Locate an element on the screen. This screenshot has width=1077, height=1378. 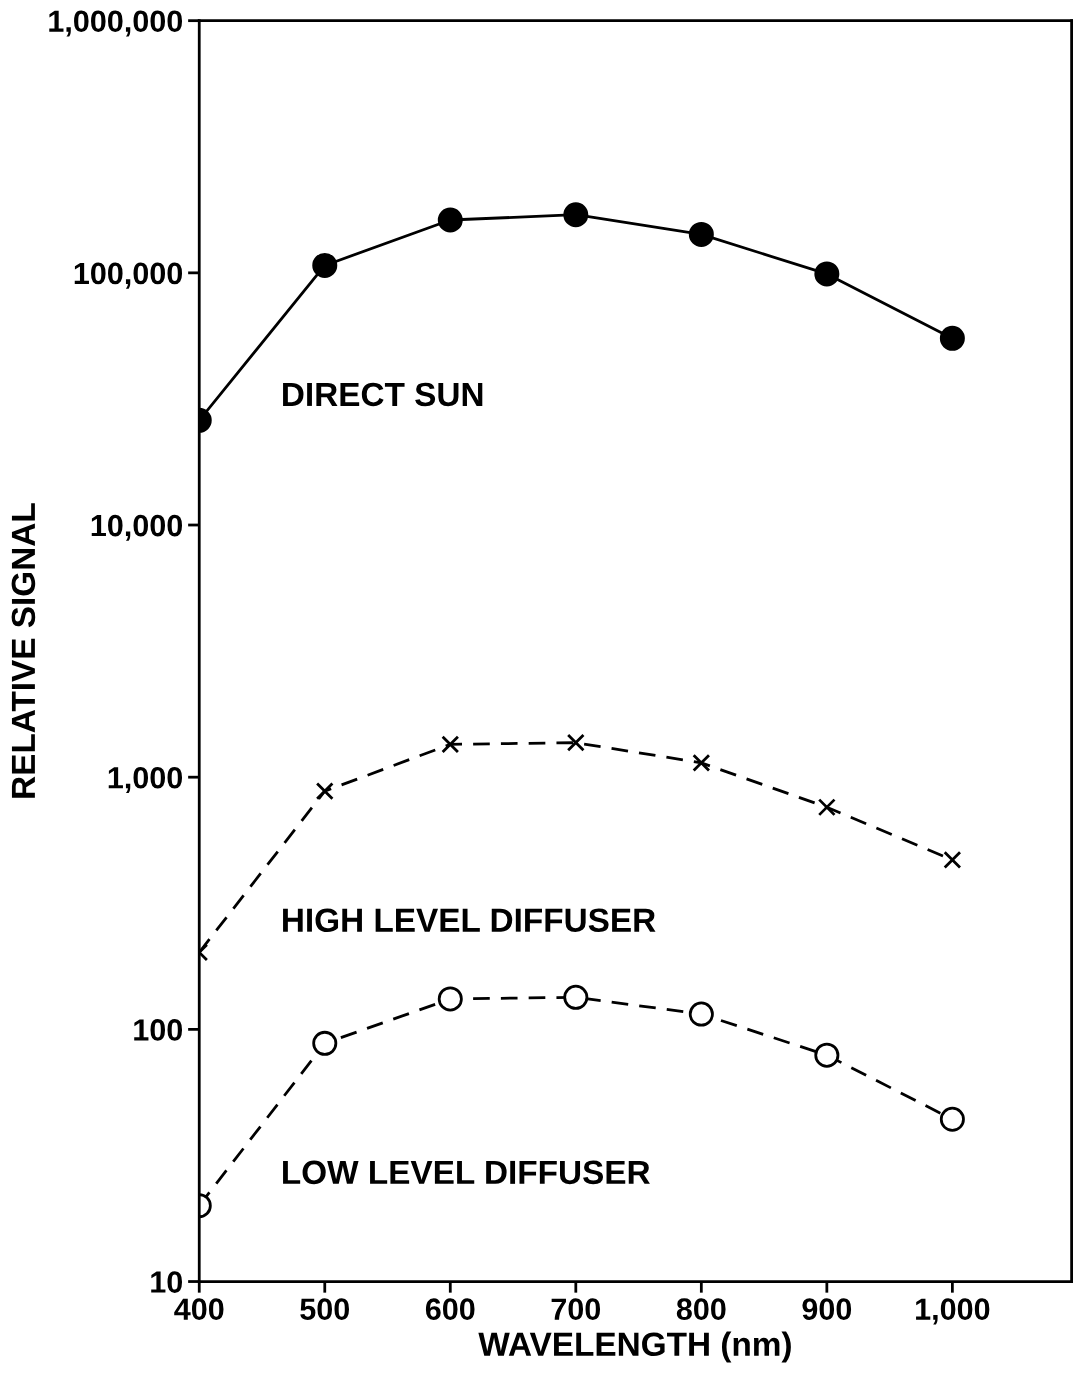
x-tick-label: 800 is located at coordinates (701, 1309).